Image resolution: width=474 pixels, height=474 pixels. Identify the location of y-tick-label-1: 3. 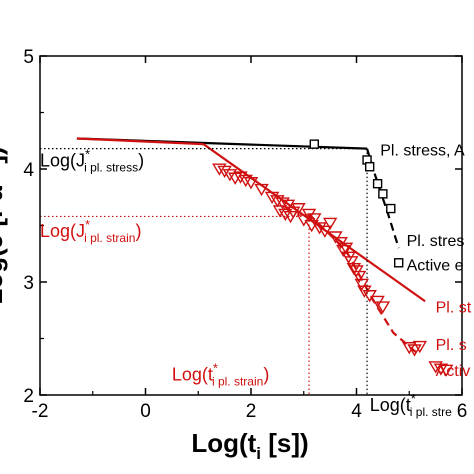
(28, 283).